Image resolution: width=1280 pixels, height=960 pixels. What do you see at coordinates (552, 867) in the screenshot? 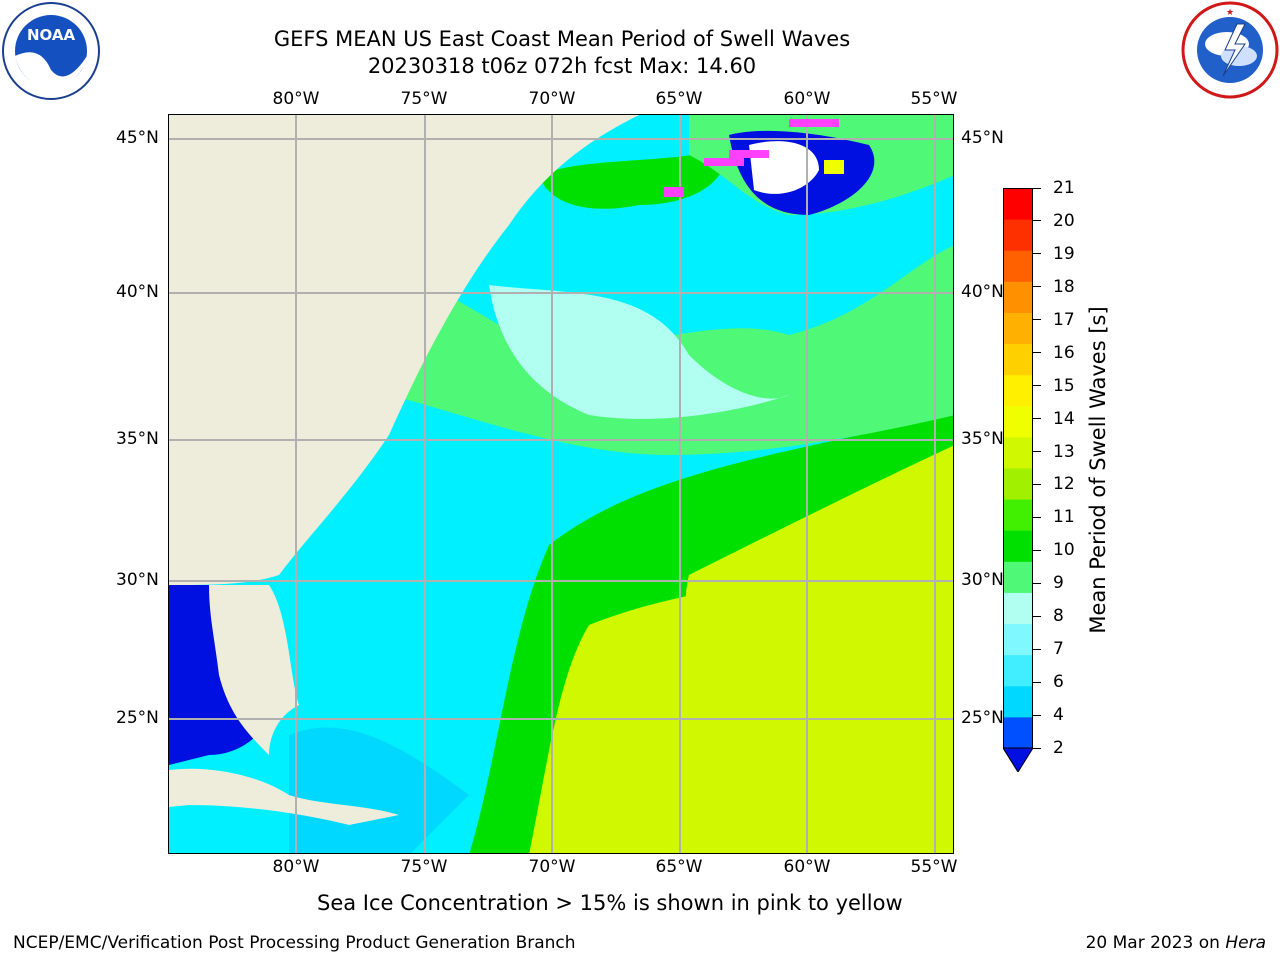
I see `lon-label-bottom: 70°W` at bounding box center [552, 867].